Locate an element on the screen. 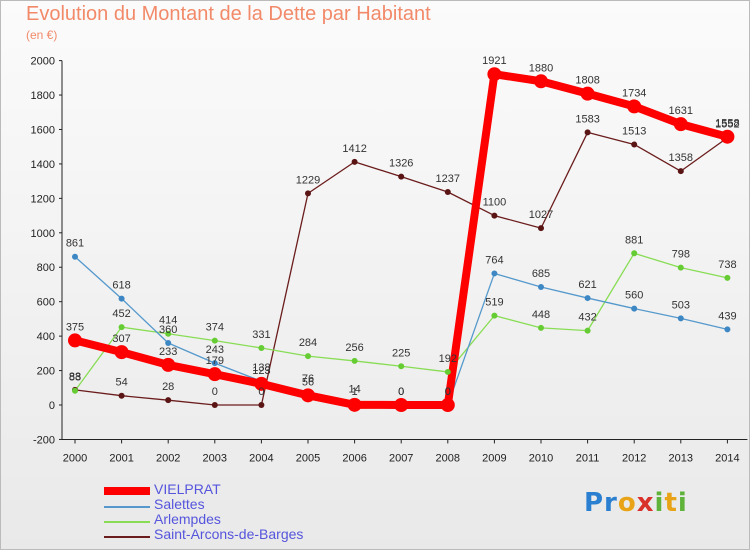 This screenshot has width=750, height=550. data-label-saint-arcons-de-barges: 1412 is located at coordinates (354, 149).